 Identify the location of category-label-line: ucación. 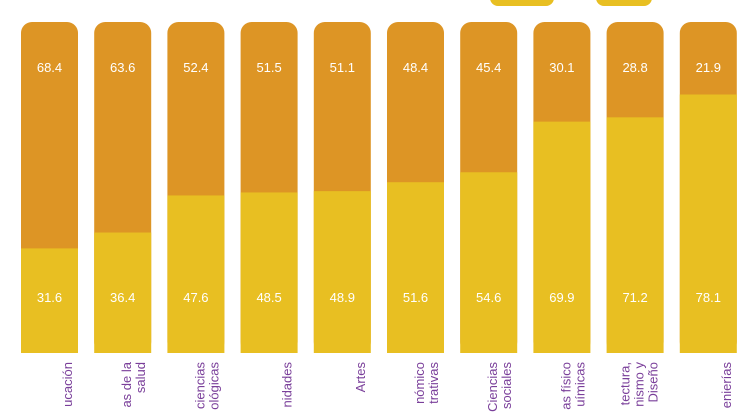
(67, 384).